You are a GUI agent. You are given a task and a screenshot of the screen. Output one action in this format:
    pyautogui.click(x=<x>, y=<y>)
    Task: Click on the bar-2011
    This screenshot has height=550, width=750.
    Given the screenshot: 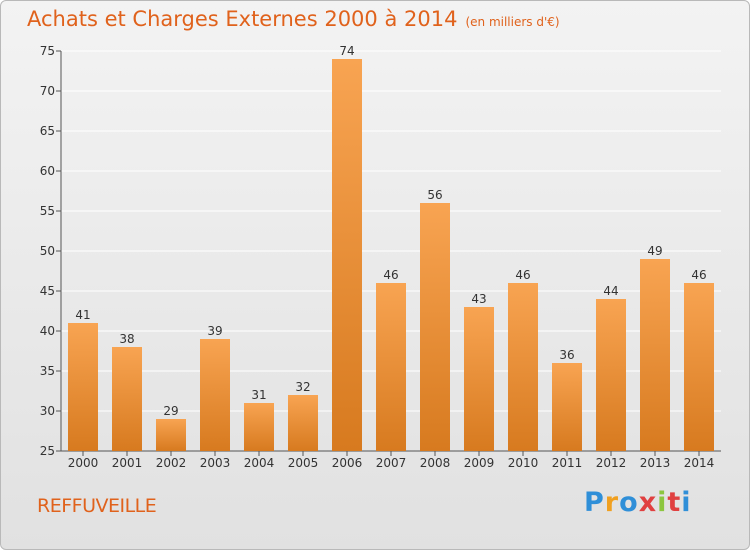 What is the action you would take?
    pyautogui.click(x=567, y=407)
    